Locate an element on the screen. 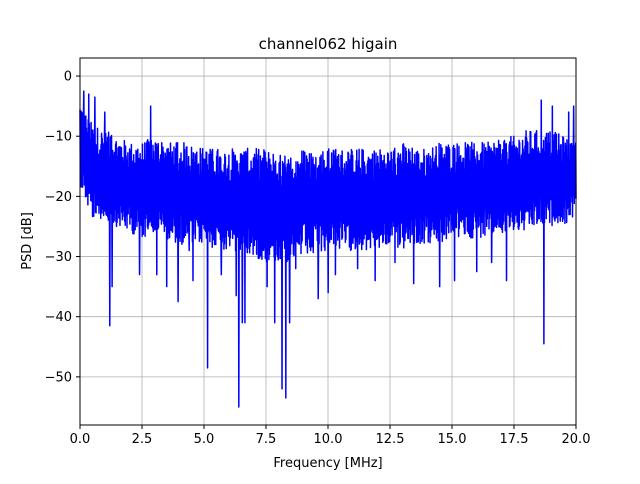  x-tick-label: 2.5 is located at coordinates (142, 439).